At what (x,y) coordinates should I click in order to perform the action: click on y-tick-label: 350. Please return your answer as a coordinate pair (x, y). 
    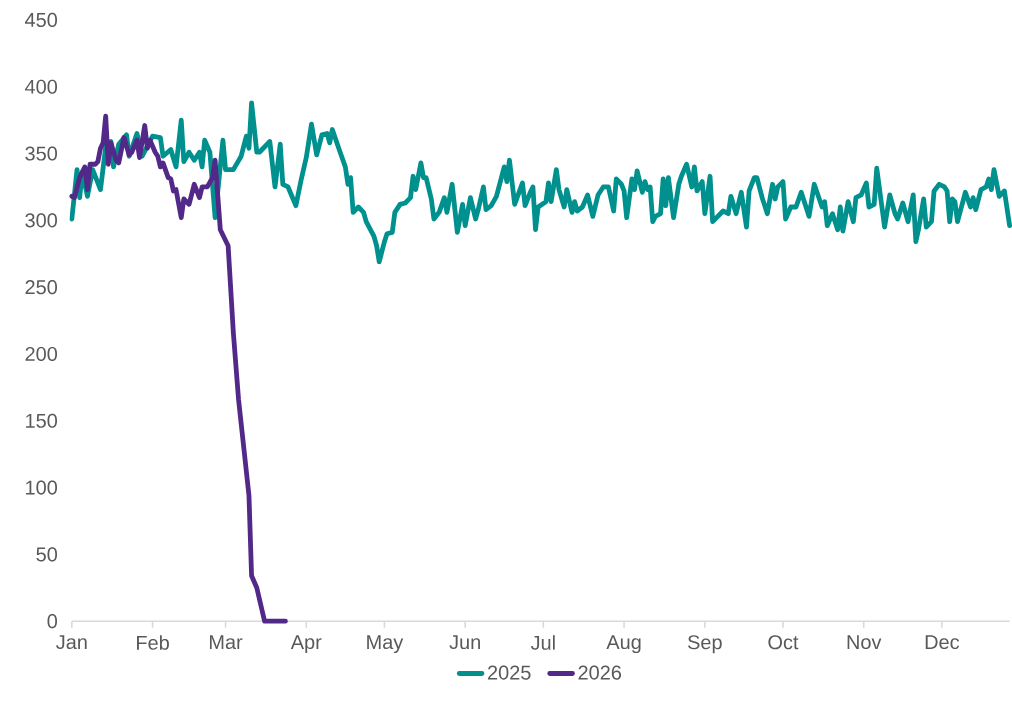
    Looking at the image, I should click on (41, 153).